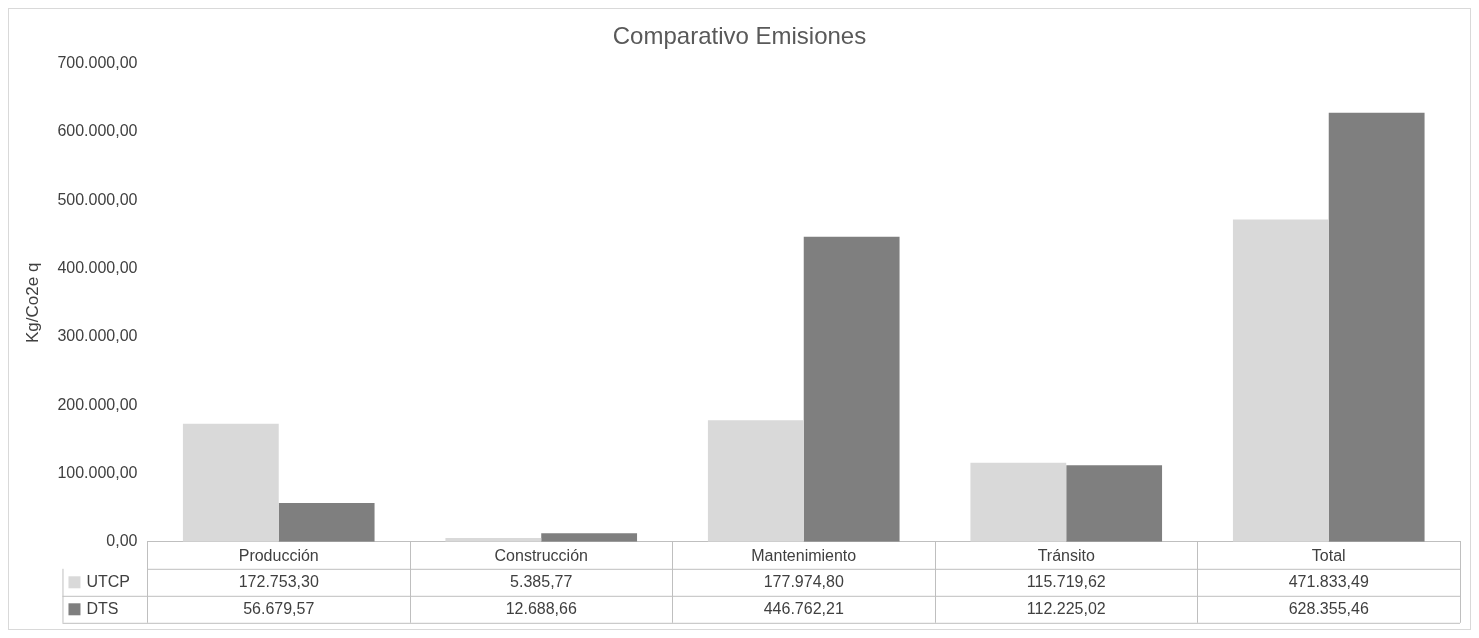  What do you see at coordinates (803, 581) in the screenshot?
I see `data-label: 177.974,80` at bounding box center [803, 581].